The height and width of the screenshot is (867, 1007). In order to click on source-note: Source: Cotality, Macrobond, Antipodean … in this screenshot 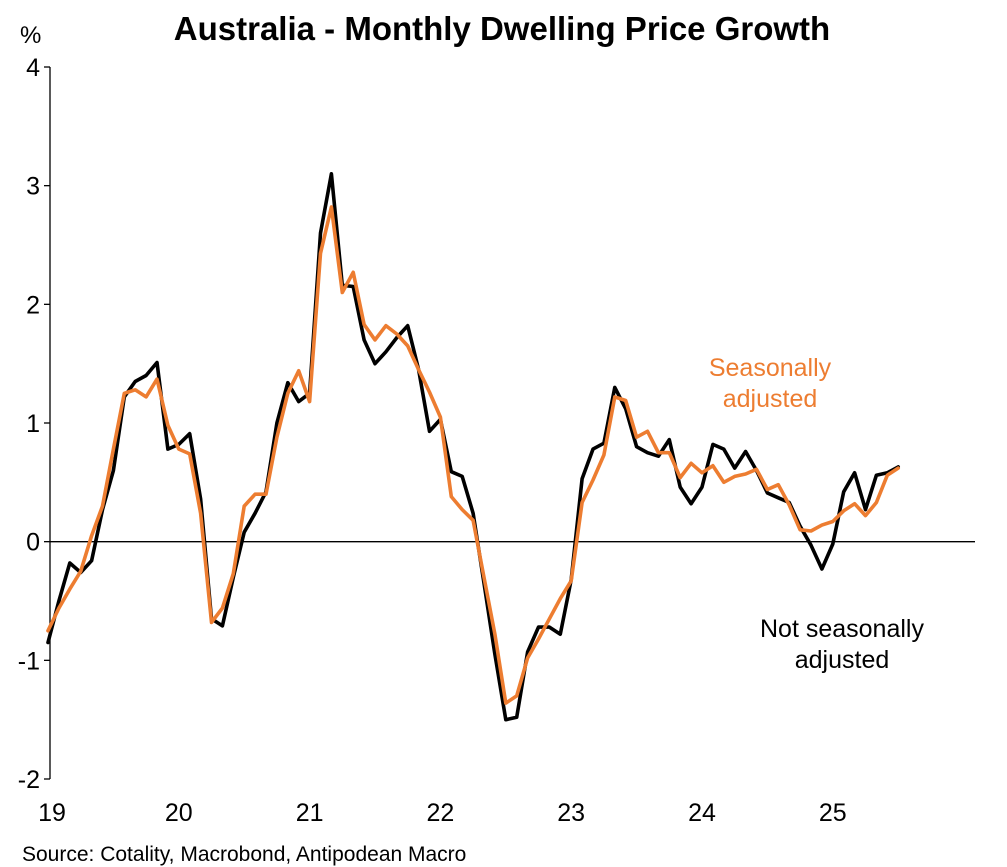, I will do `click(244, 854)`.